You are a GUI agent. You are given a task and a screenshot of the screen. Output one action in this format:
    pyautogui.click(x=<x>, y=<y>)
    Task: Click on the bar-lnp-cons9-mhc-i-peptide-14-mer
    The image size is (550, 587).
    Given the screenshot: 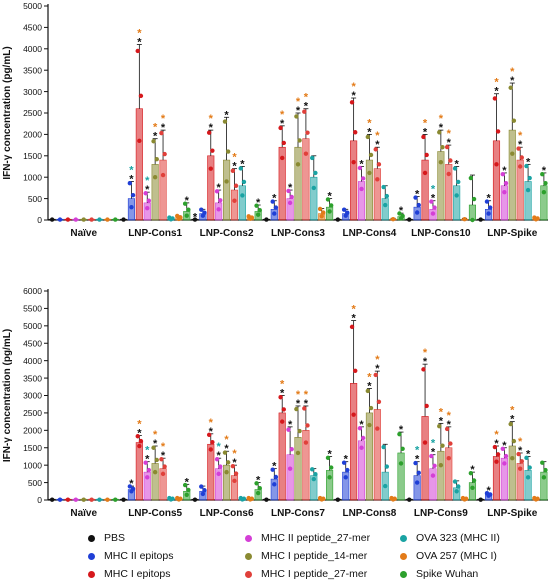 What is the action you would take?
    pyautogui.click(x=441, y=475)
    